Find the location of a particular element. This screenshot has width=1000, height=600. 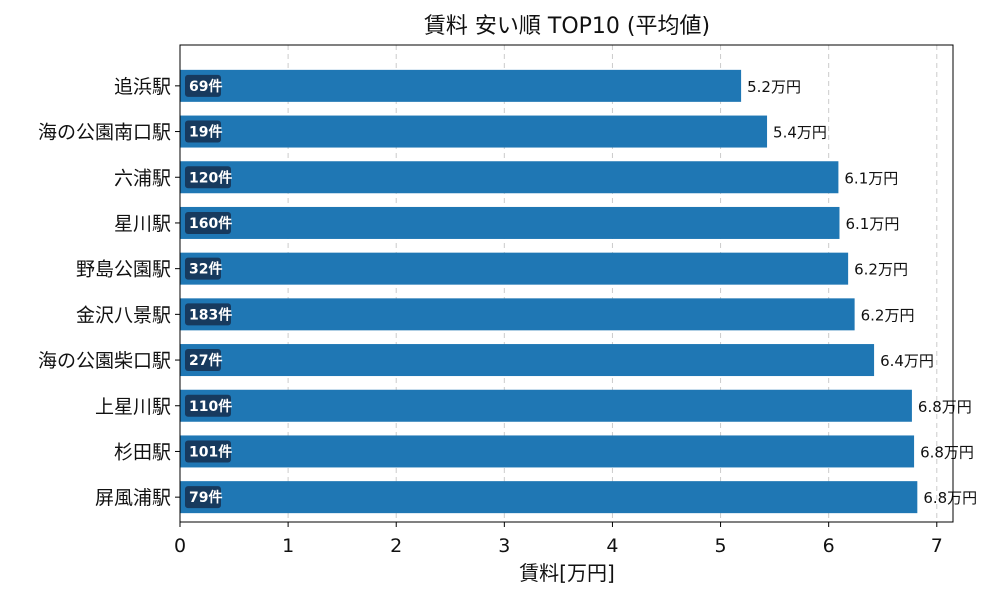

category-label: 海の公園南口駅 is located at coordinates (104, 133).